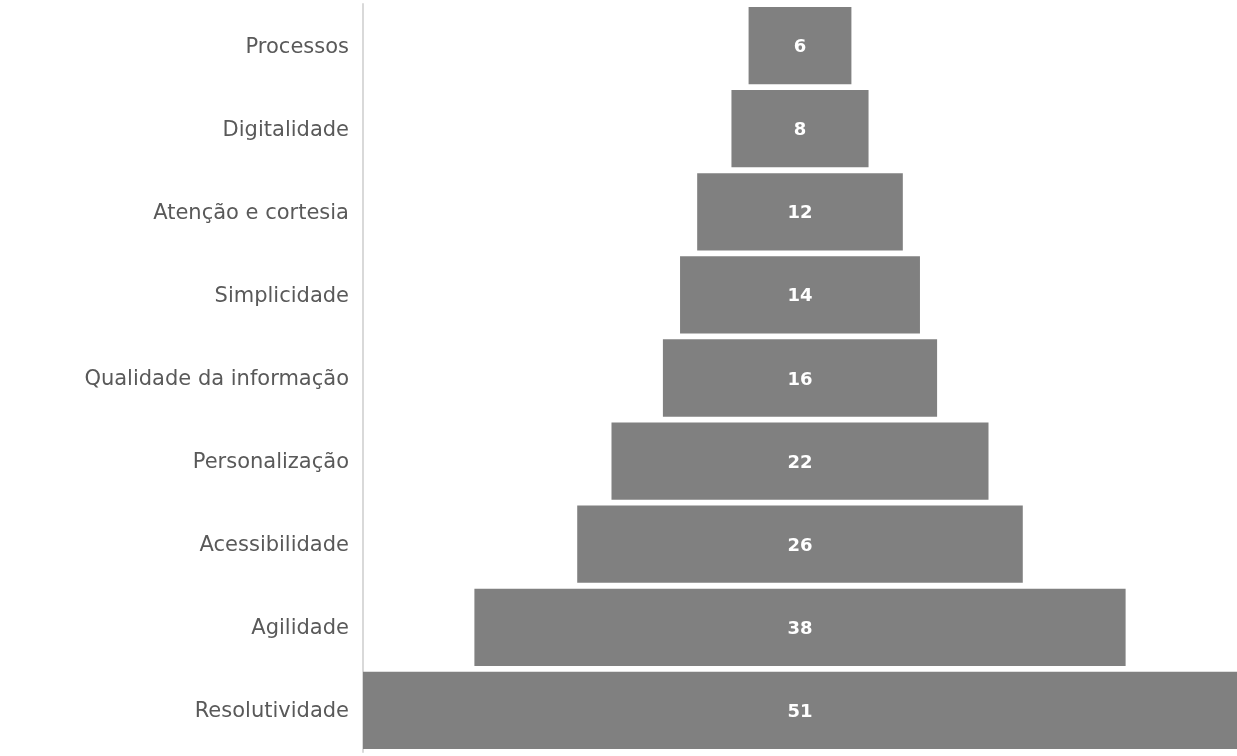 Image resolution: width=1237 pixels, height=756 pixels. What do you see at coordinates (800, 46) in the screenshot?
I see `data-label: 6` at bounding box center [800, 46].